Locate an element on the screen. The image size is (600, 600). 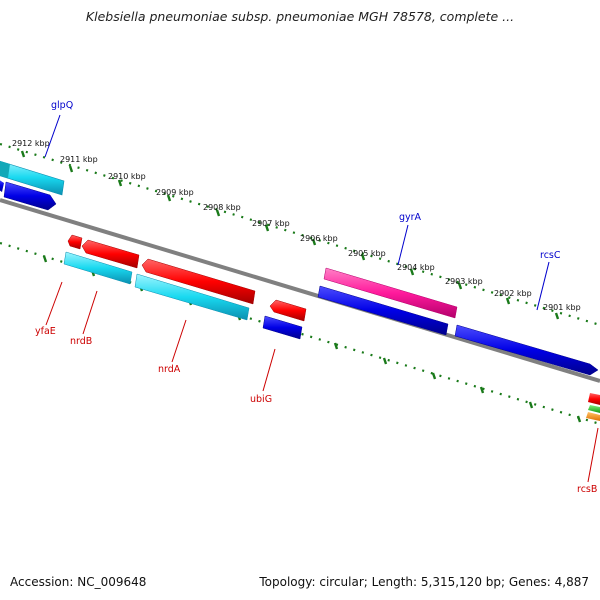
gene-label-yfae: yfaE is located at coordinates (45, 331).